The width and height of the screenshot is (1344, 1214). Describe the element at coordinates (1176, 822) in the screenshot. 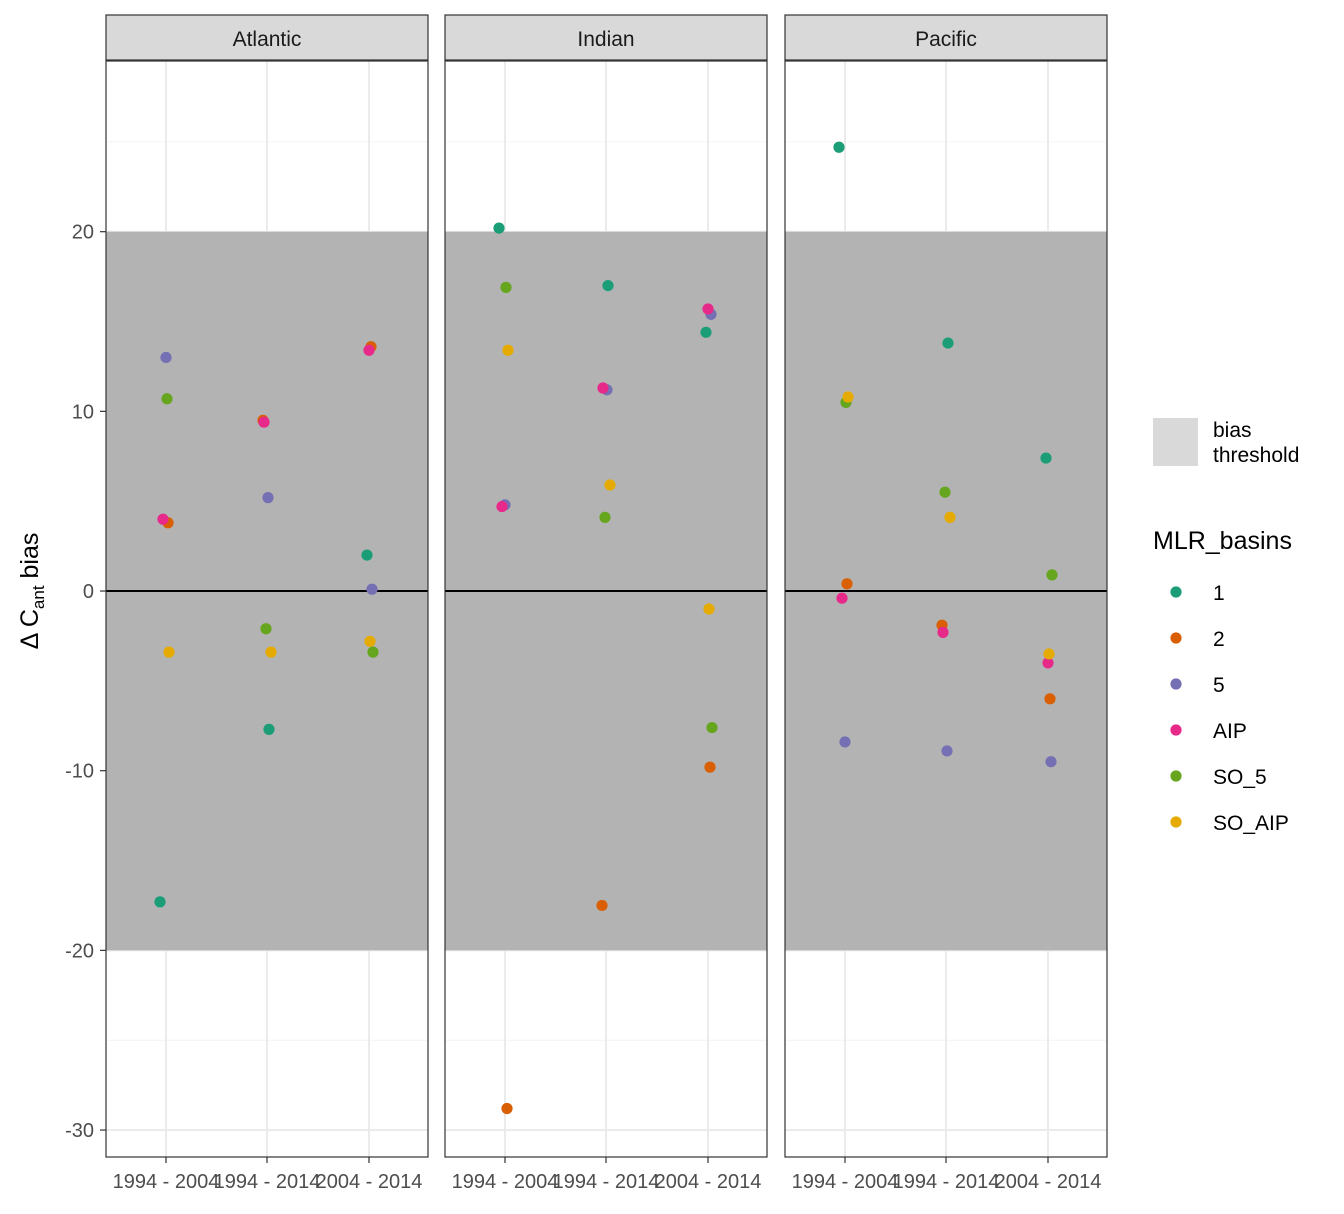

I see `legend-key-so_aip` at that location.